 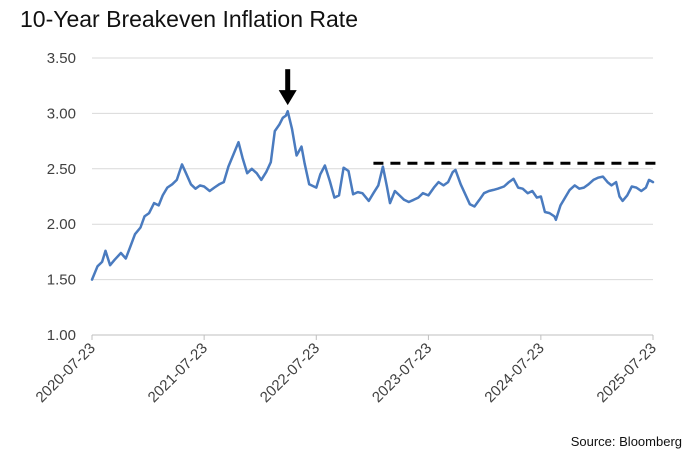 I want to click on chart-title: 10-Year Breakeven Inflation Rate, so click(x=189, y=19).